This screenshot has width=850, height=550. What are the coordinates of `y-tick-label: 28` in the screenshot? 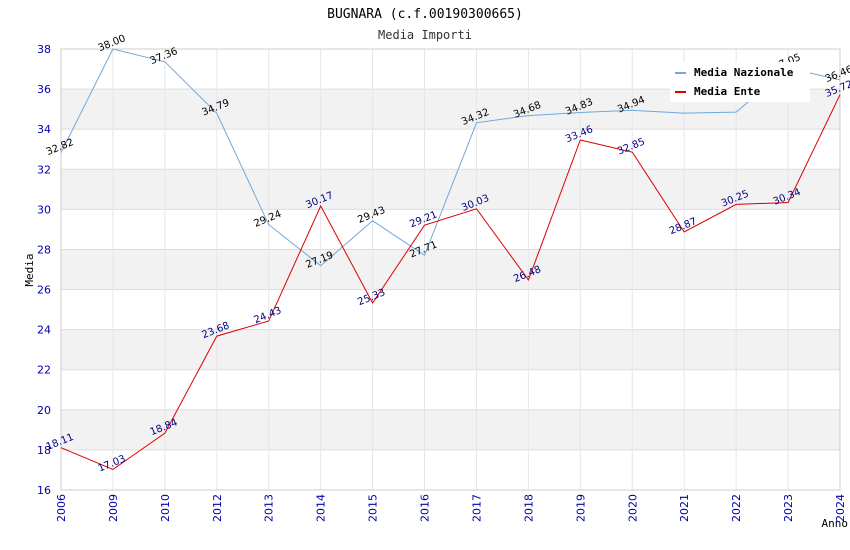 It's located at (44, 249).